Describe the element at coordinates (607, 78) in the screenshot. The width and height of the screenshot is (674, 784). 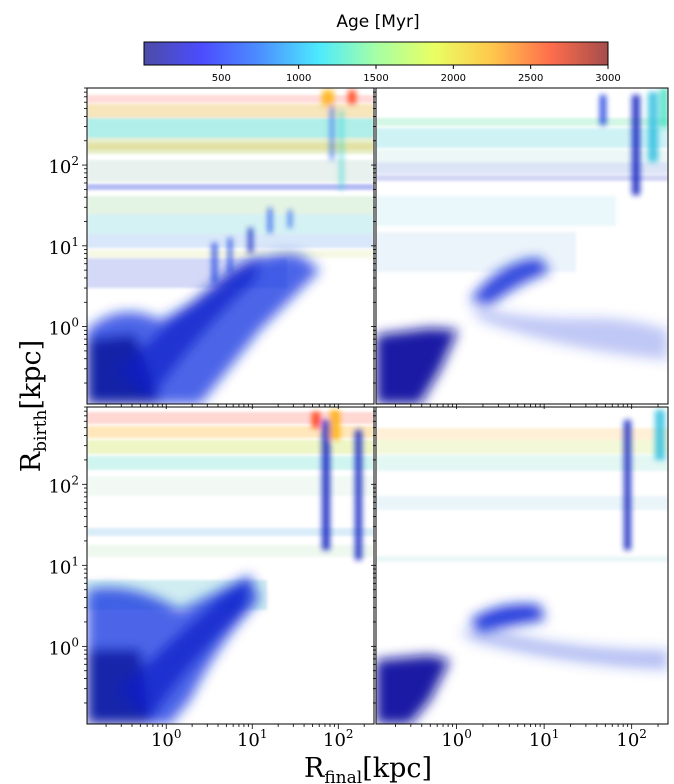
I see `colorbar-tick-label: 3000` at that location.